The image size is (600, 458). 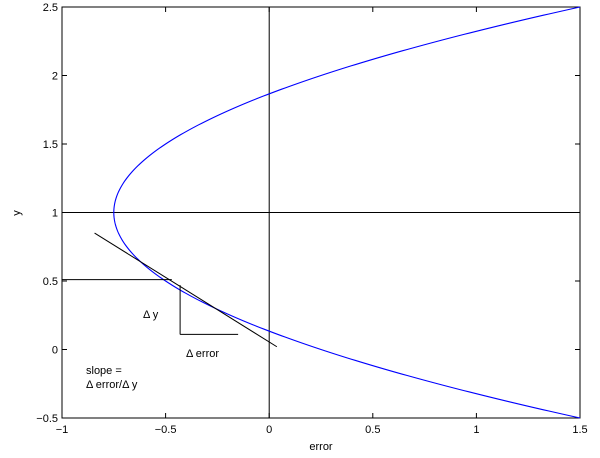 What do you see at coordinates (151, 315) in the screenshot?
I see `delta-y-label: Δ y` at bounding box center [151, 315].